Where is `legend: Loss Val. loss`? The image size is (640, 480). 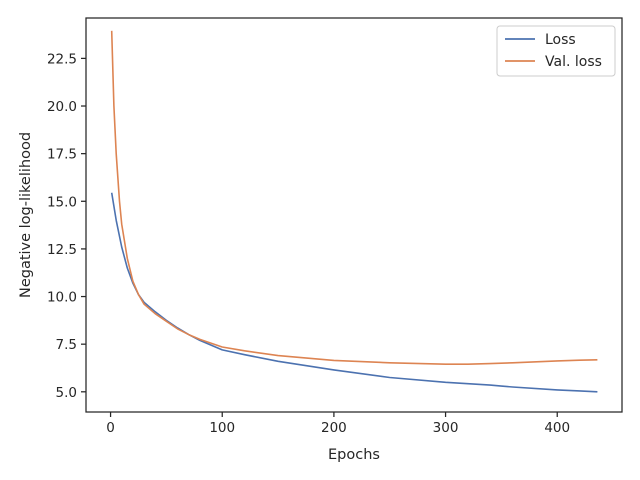
legend: Loss Val. loss is located at coordinates (556, 51).